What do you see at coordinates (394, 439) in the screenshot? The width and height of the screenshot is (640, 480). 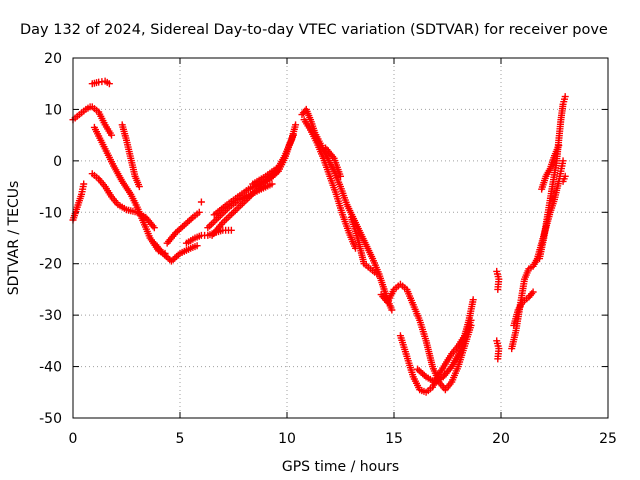 I see `x-tick-label: 15` at bounding box center [394, 439].